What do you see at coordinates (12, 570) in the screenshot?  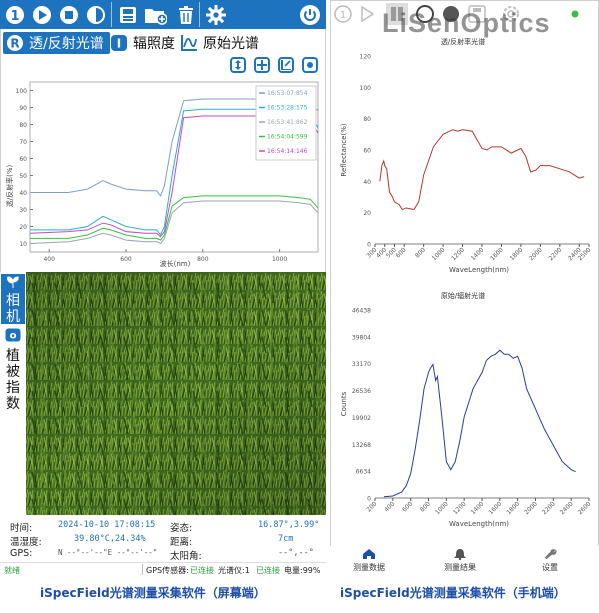 I see `status-ready: 就绪` at bounding box center [12, 570].